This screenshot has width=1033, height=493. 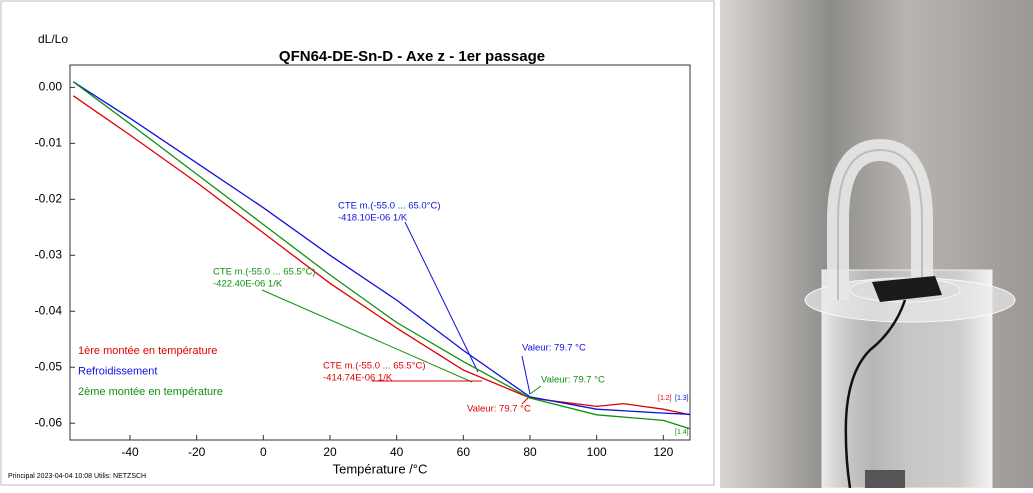 I want to click on y-tick-label: -0.01, so click(x=49, y=143).